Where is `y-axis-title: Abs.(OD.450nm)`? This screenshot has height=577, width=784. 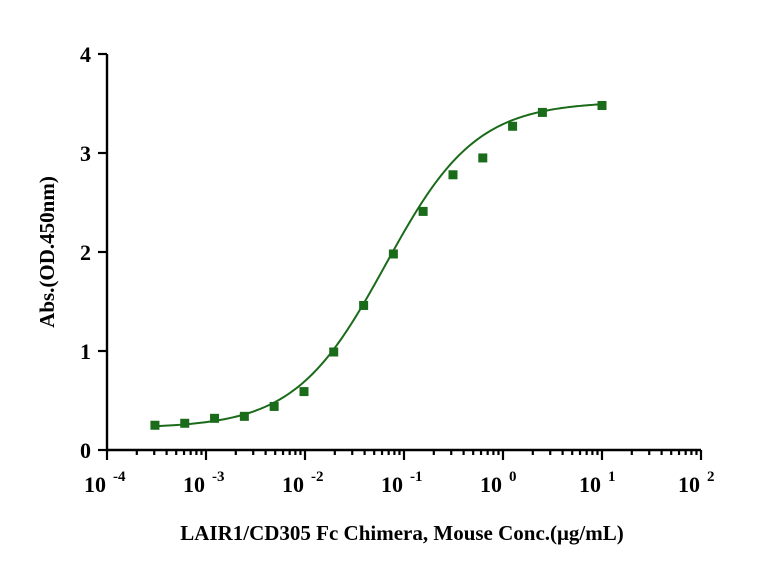 y-axis-title: Abs.(OD.450nm) is located at coordinates (47, 252).